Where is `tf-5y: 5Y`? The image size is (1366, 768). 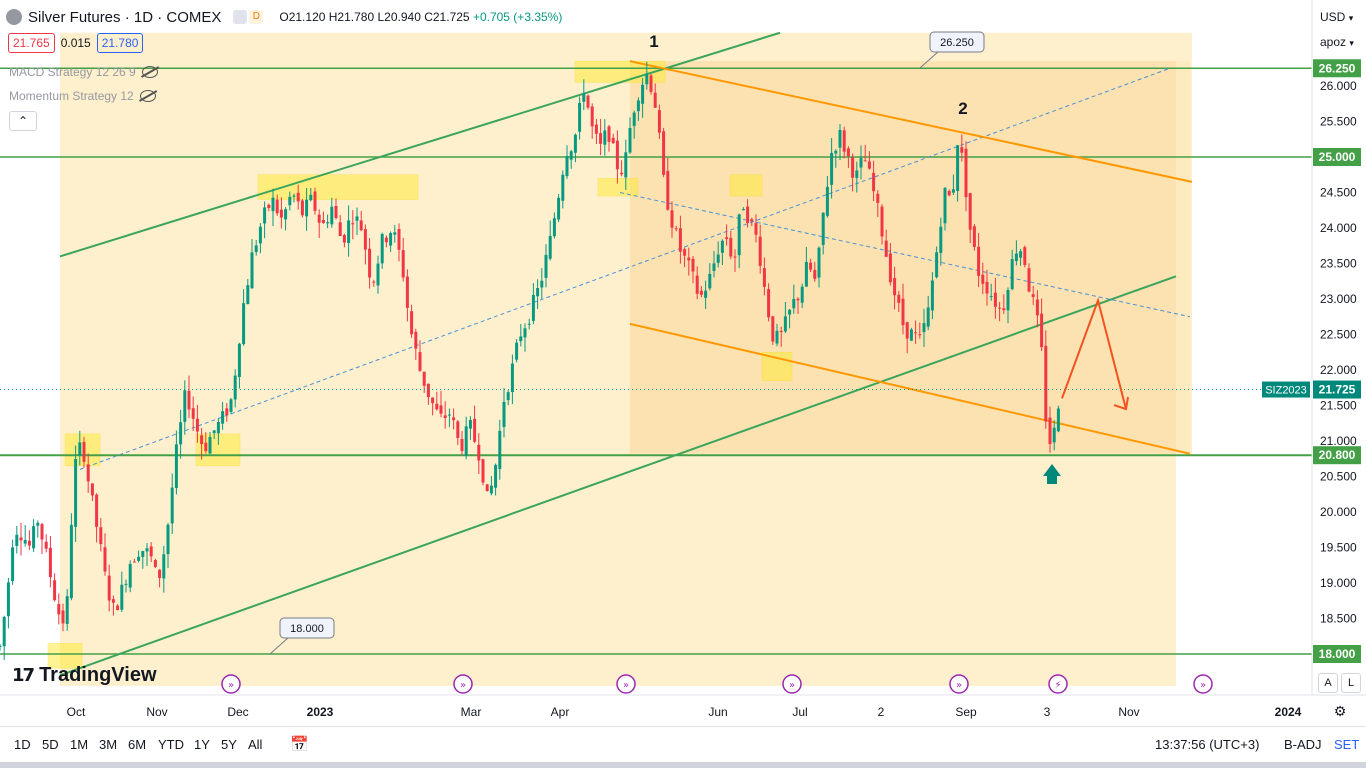 tf-5y: 5Y is located at coordinates (229, 744).